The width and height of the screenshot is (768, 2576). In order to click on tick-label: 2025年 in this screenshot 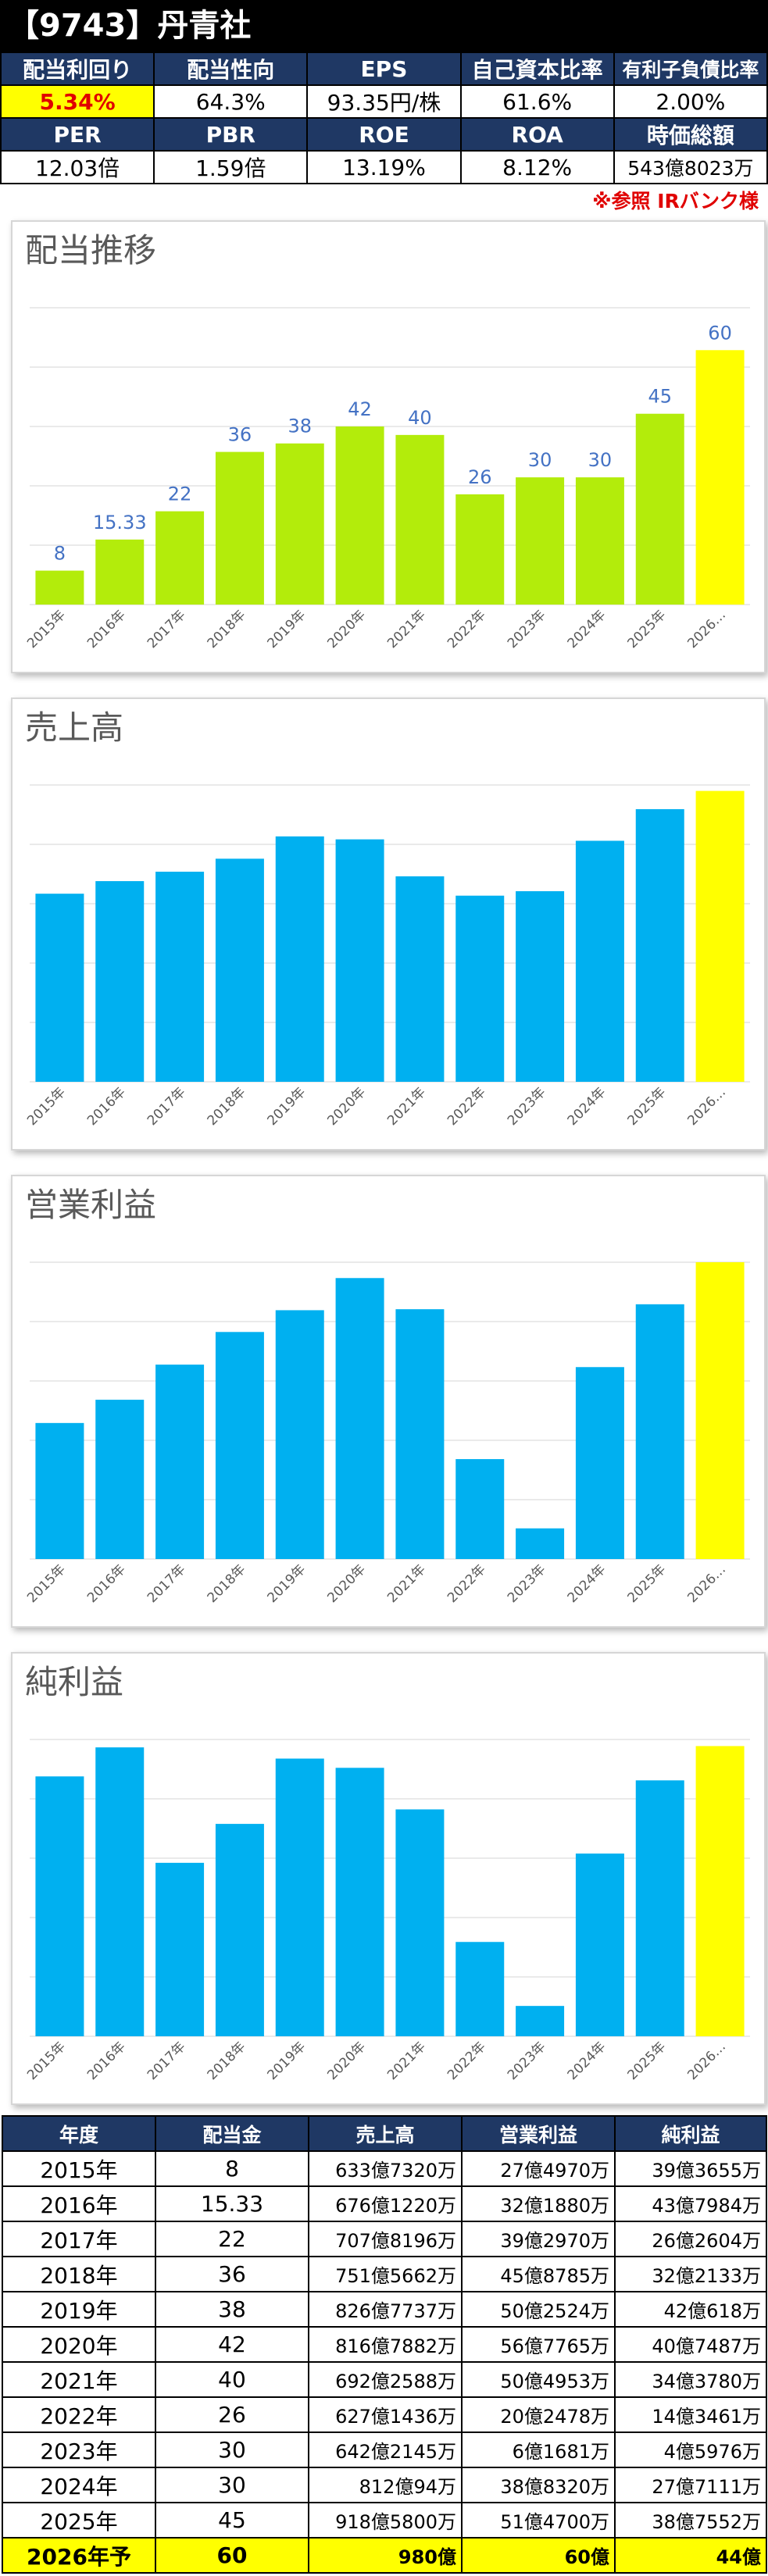, I will do `click(647, 1583)`.